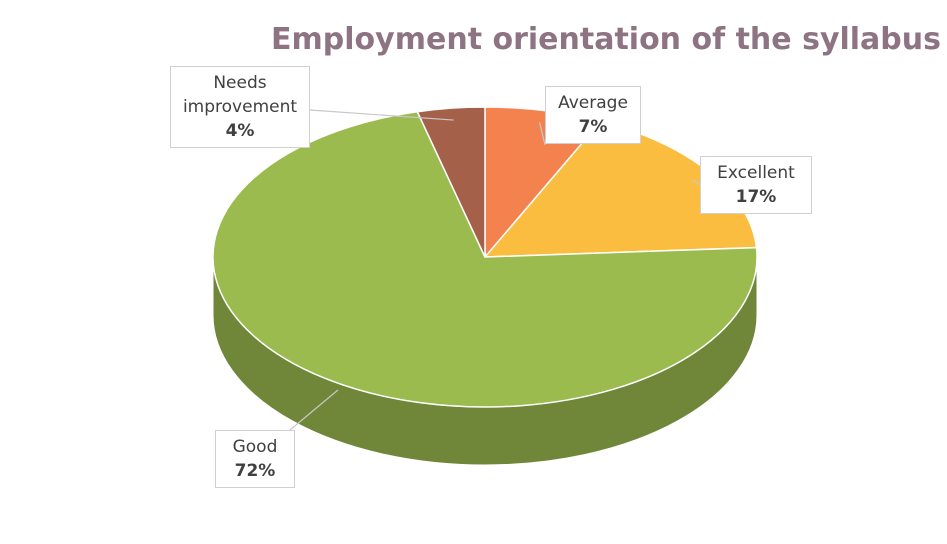 This screenshot has width=947, height=544. I want to click on data-label: Average 7%, so click(593, 115).